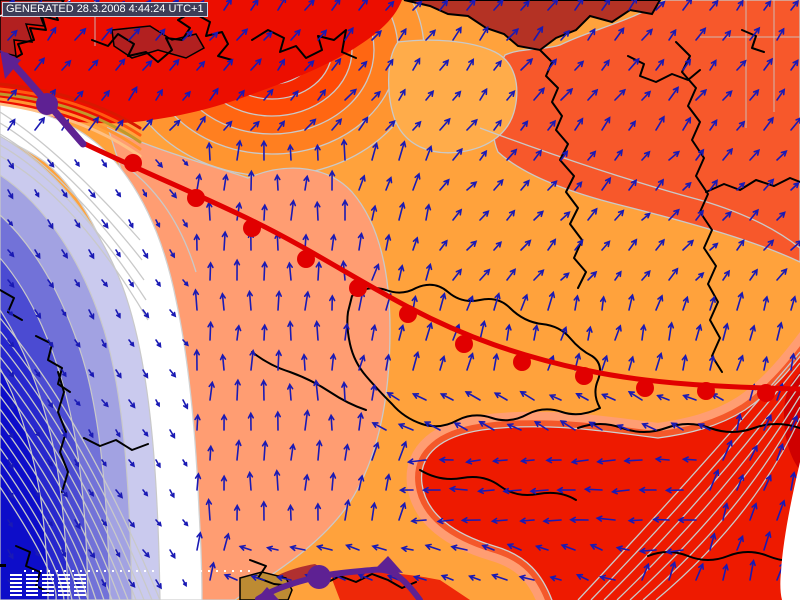 This screenshot has height=600, width=800. I want to click on occluded-front-south-triangle, so click(388, 564).